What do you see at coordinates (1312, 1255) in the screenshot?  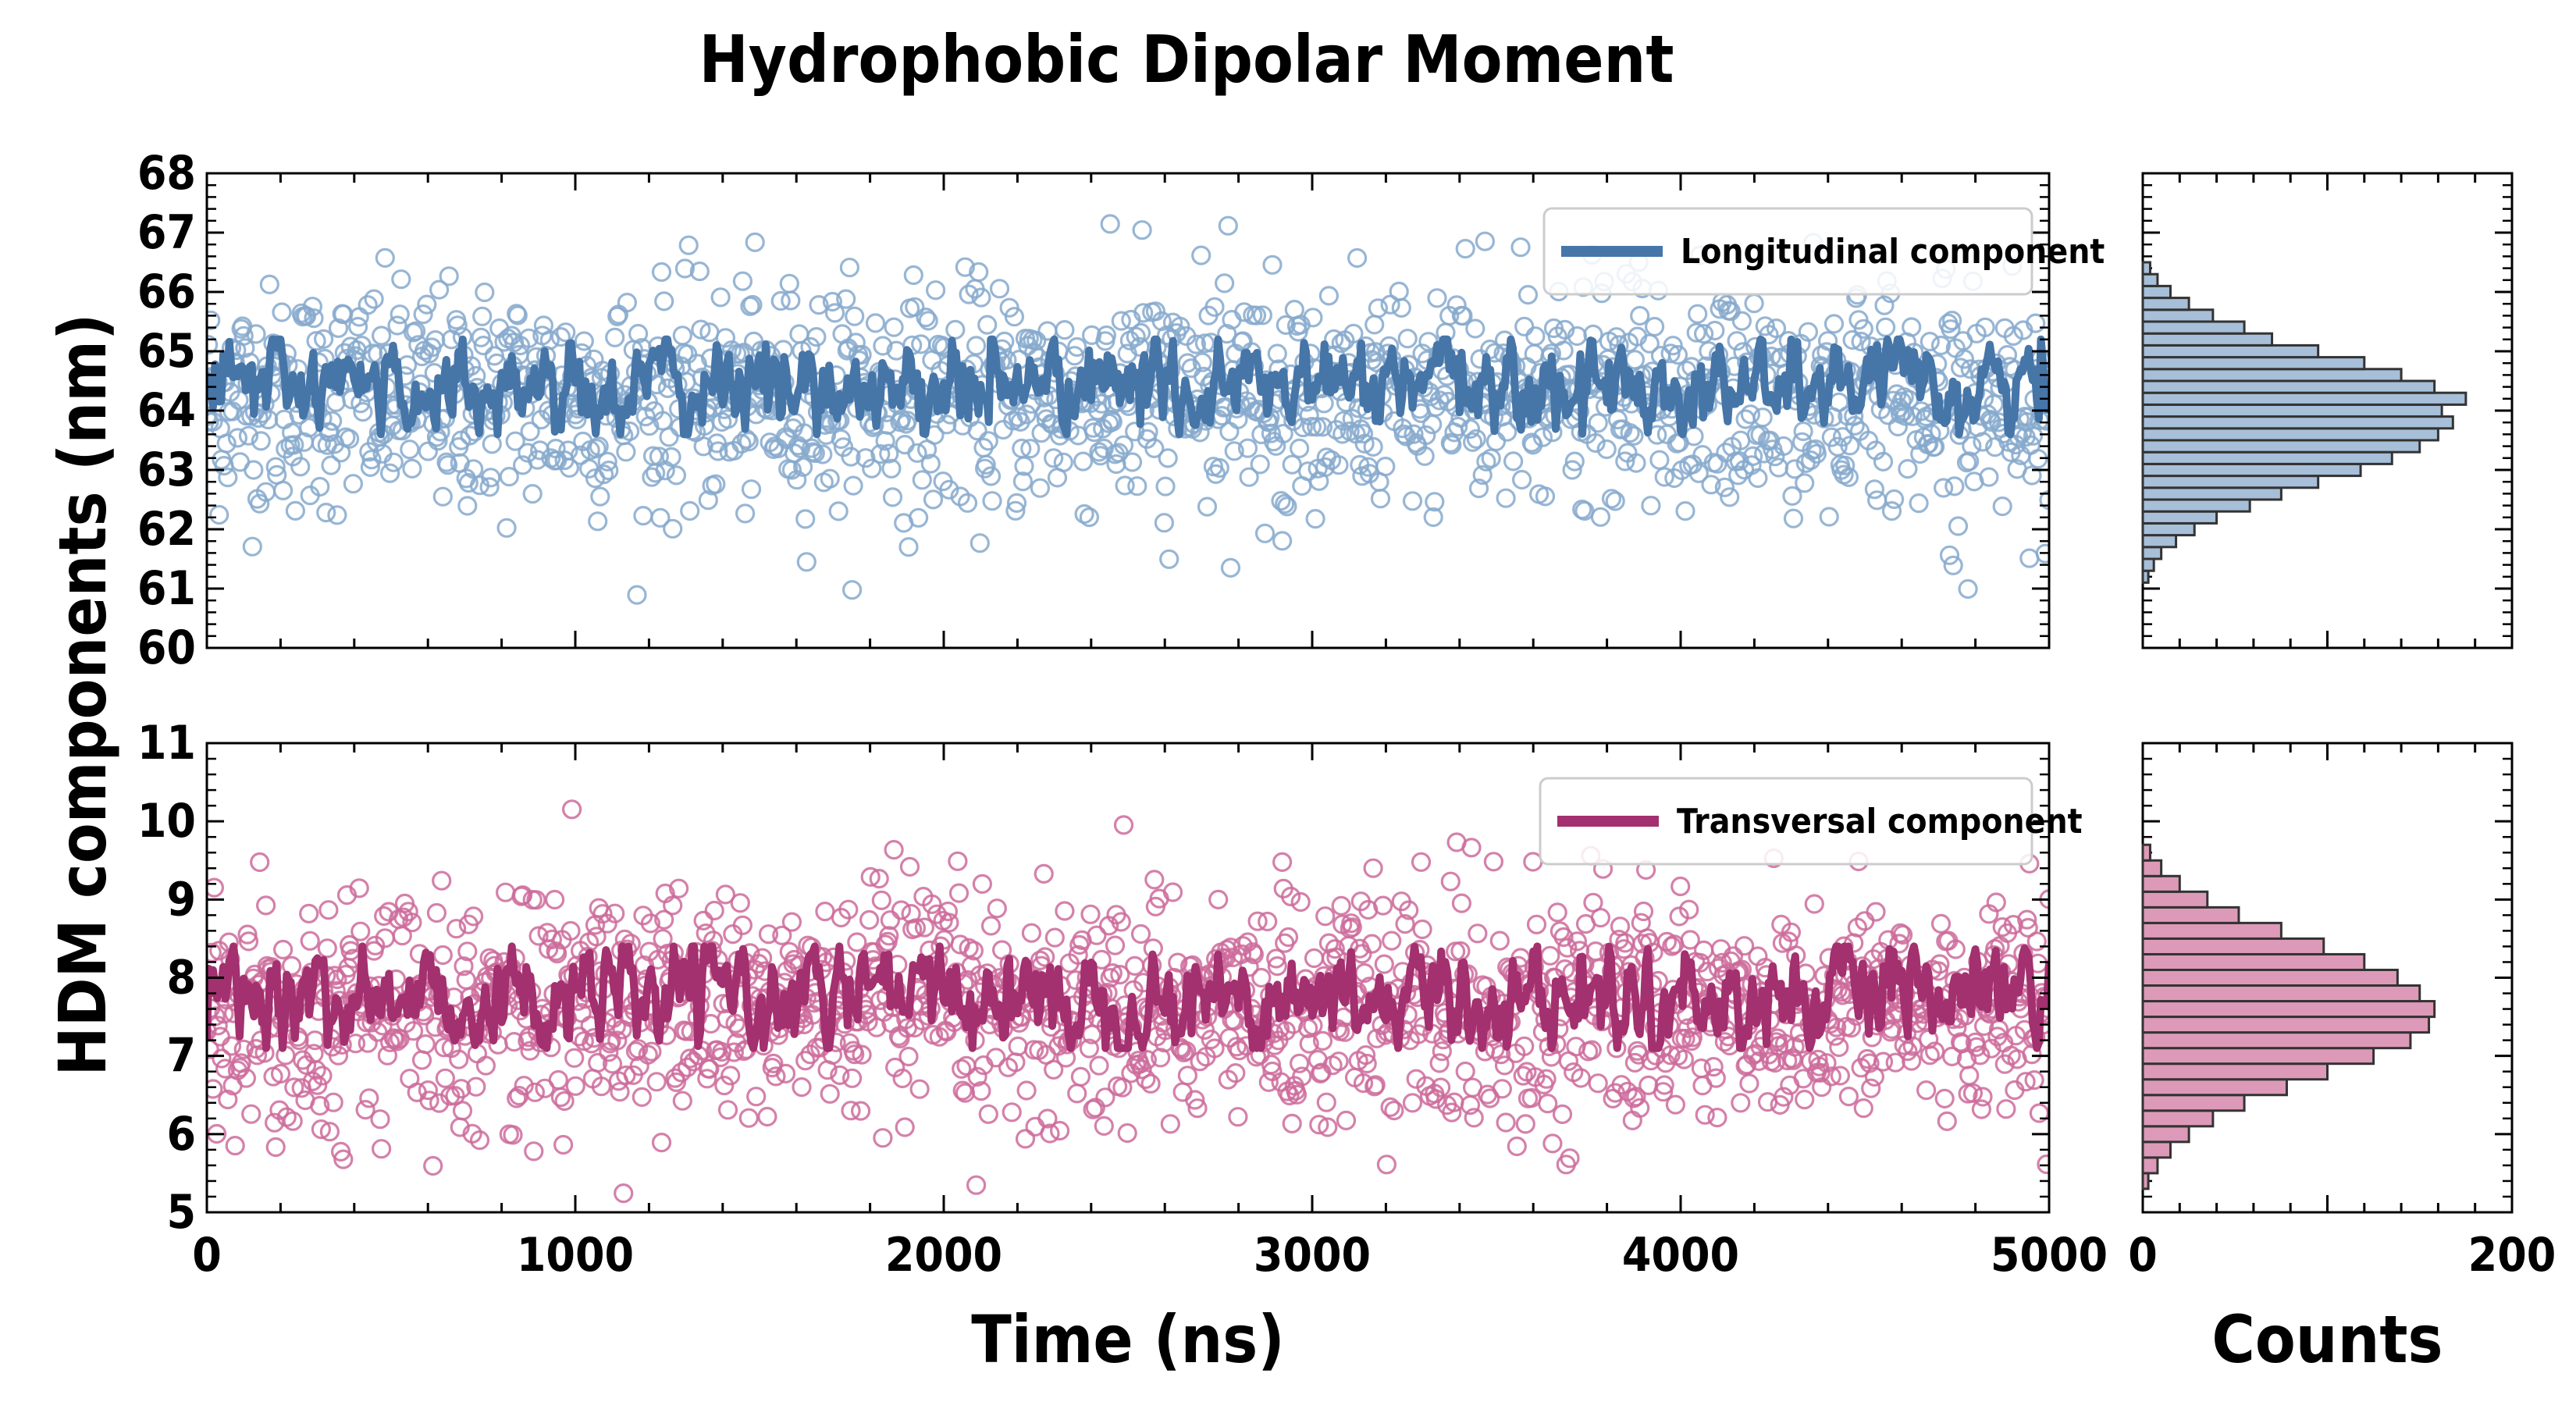 I see `x-tick-label: 3000` at bounding box center [1312, 1255].